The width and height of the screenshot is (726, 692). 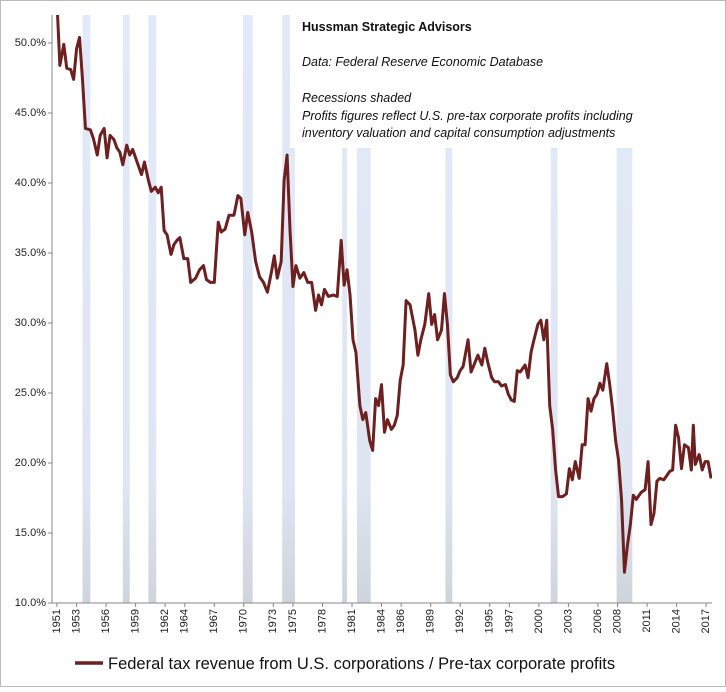 I want to click on annotation-box, so click(x=490, y=81).